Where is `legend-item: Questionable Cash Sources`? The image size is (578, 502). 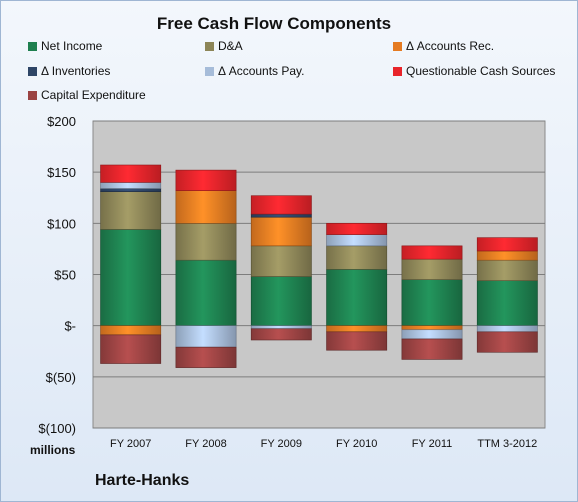 legend-item: Questionable Cash Sources is located at coordinates (474, 71).